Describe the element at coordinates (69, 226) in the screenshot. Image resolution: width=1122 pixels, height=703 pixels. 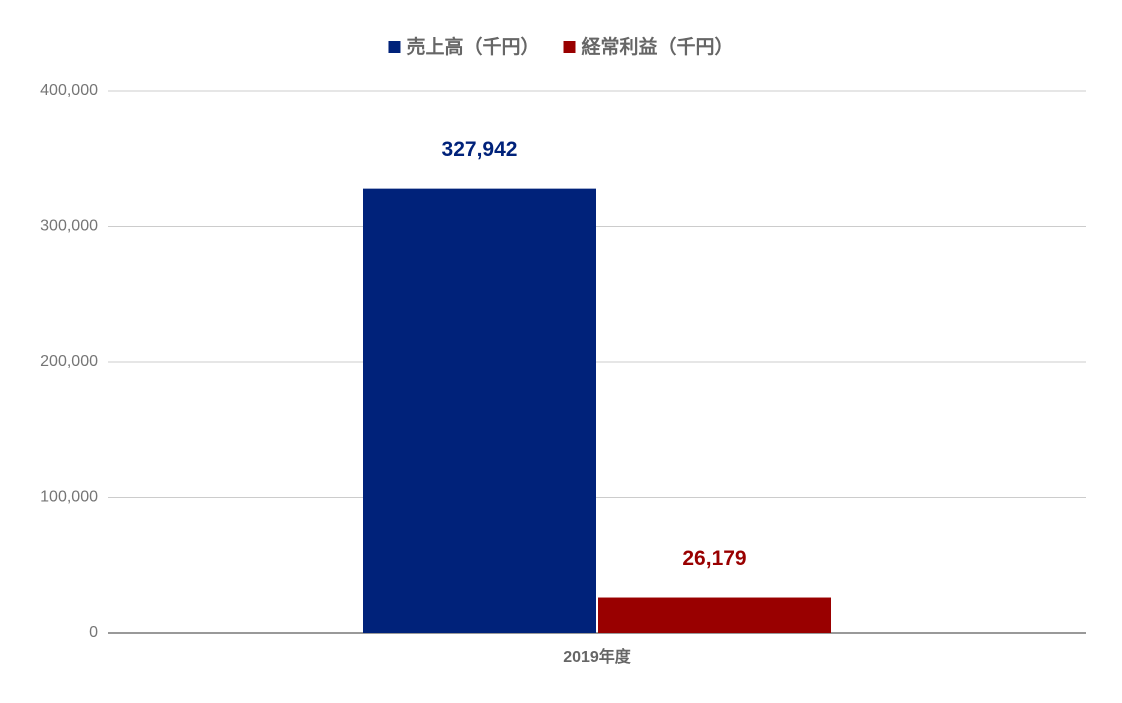
I see `y-tick-label: 300,000` at that location.